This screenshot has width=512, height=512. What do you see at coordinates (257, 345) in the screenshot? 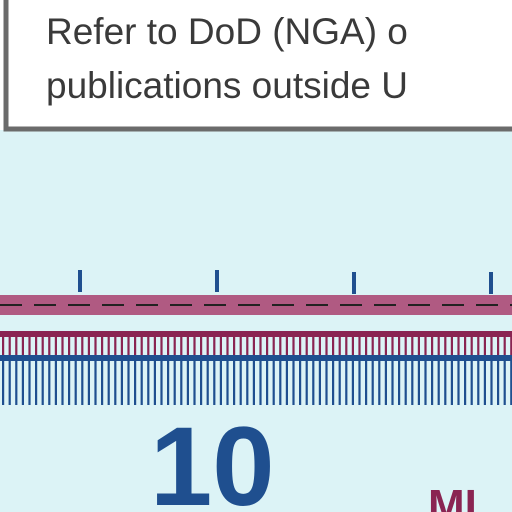
I see `magenta-tick-group` at bounding box center [257, 345].